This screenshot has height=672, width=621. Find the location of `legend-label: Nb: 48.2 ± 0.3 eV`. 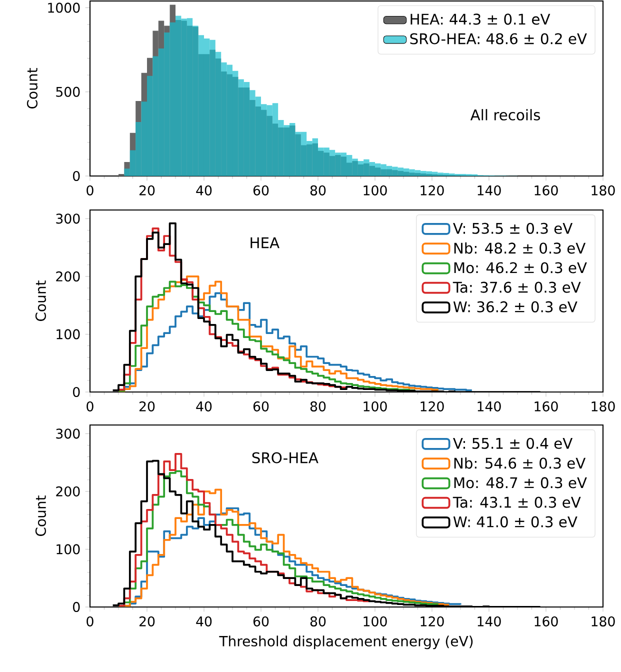

legend-label: Nb: 48.2 ± 0.3 eV is located at coordinates (520, 248).